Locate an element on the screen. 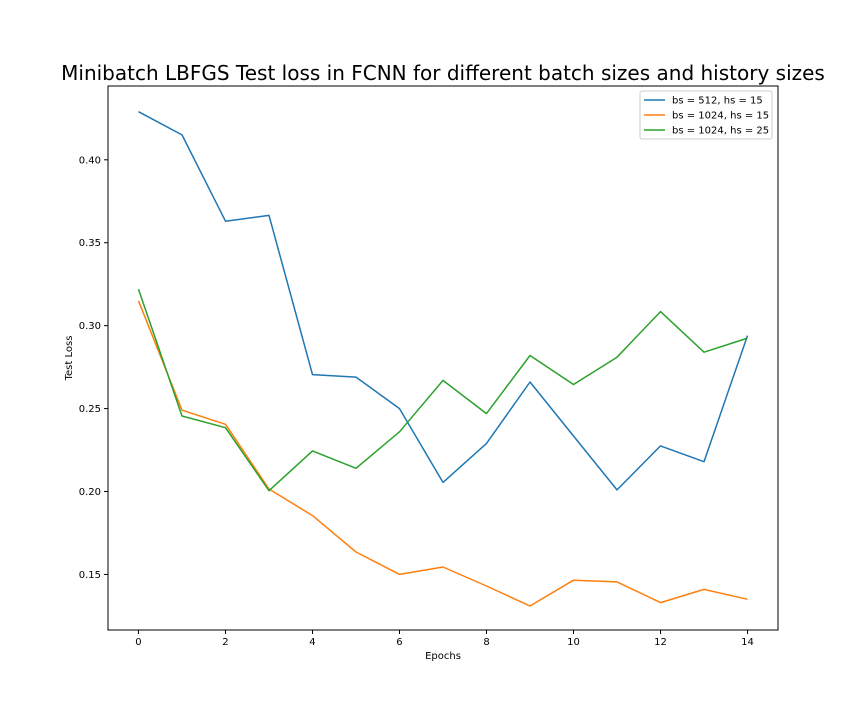  y-tick-label: 0.30 is located at coordinates (90, 326).